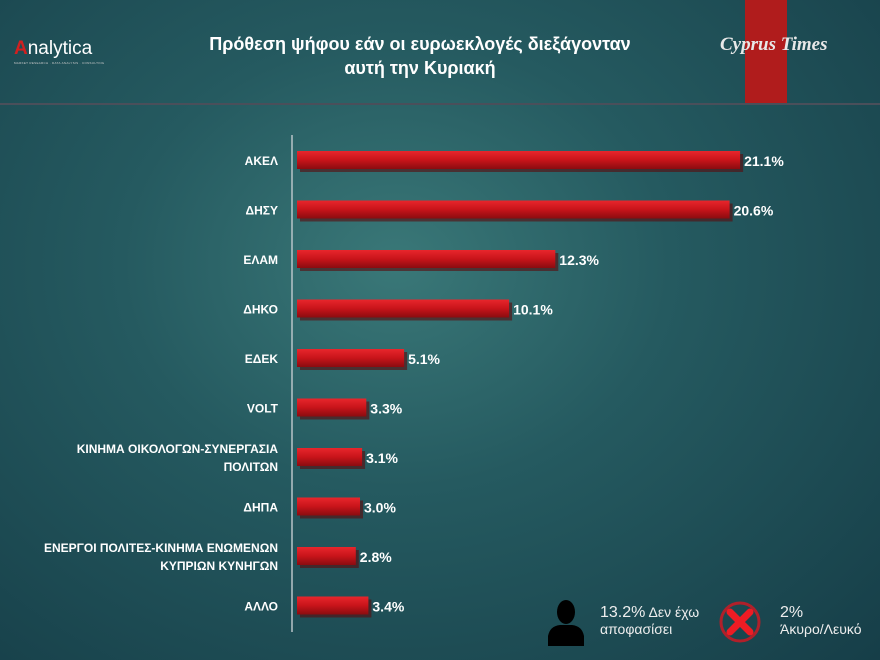 The image size is (880, 660). Describe the element at coordinates (263, 409) in the screenshot. I see `category-label: VOLT` at that location.